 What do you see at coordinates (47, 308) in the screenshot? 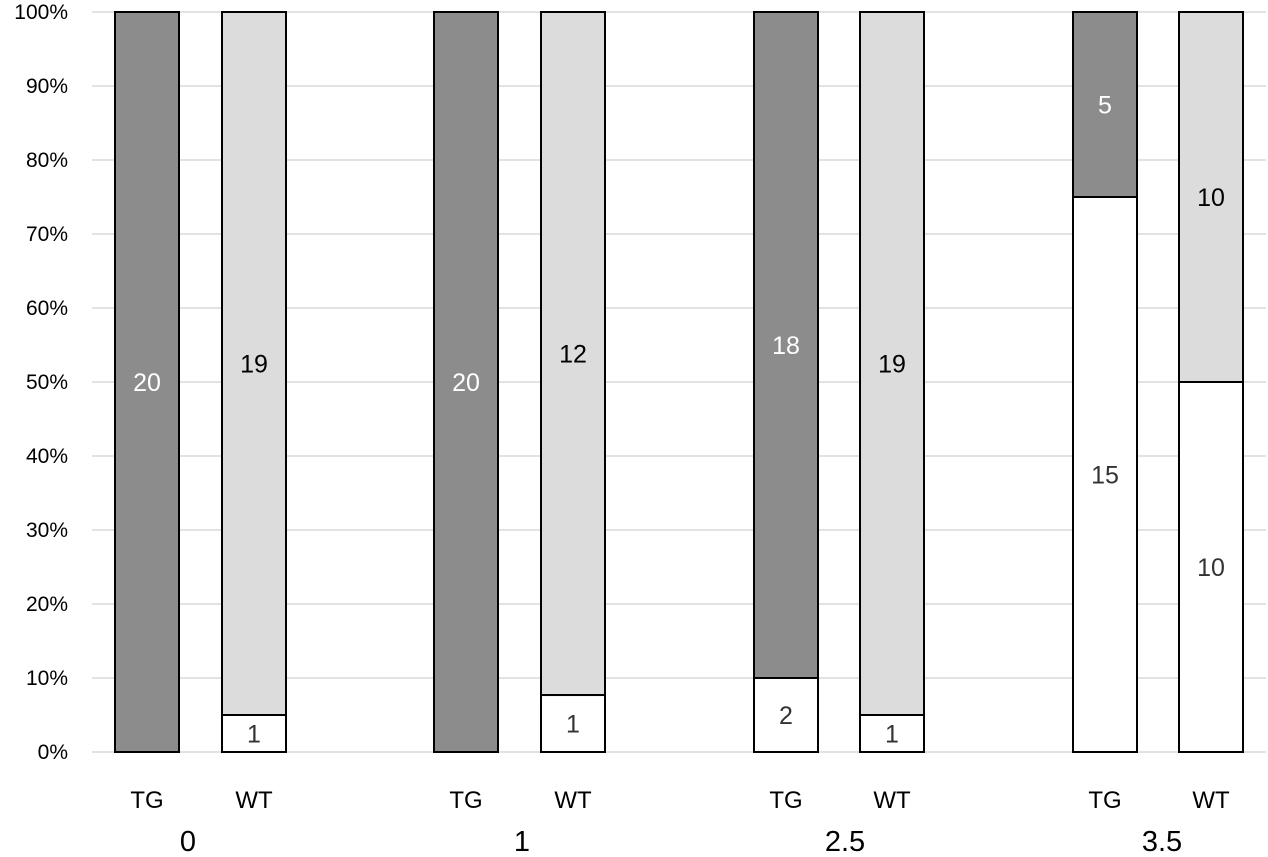
I see `y-tick-label: 60%` at bounding box center [47, 308].